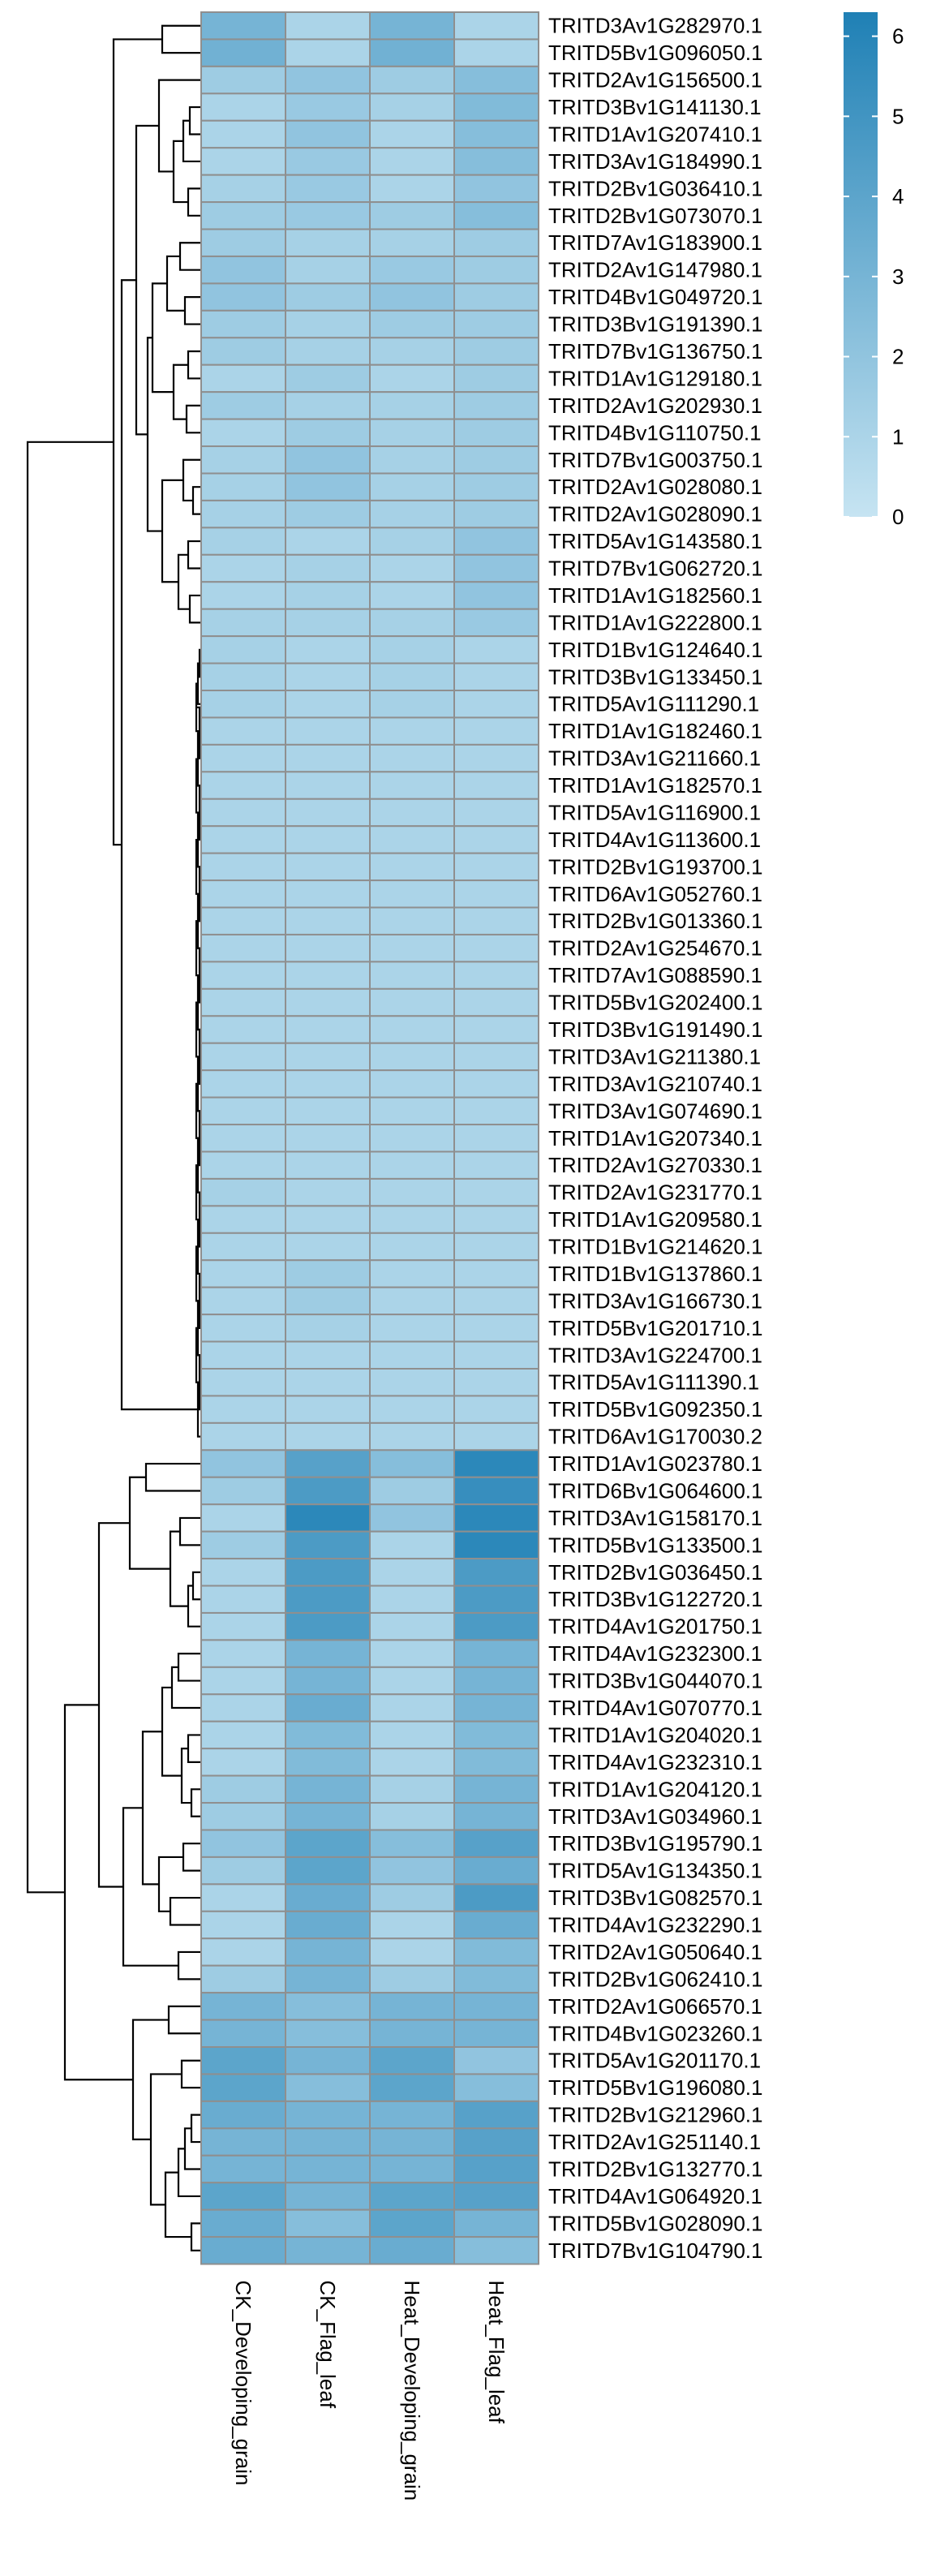 The height and width of the screenshot is (2576, 949). What do you see at coordinates (412, 2391) in the screenshot?
I see `column-label: Heat_Developing_grain` at bounding box center [412, 2391].